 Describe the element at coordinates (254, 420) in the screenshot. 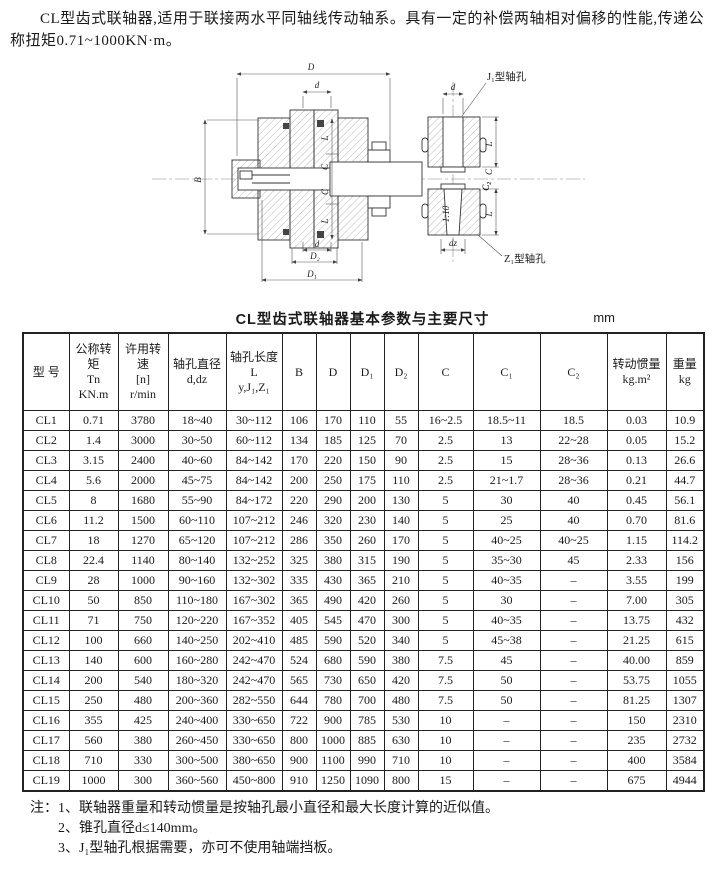

I see `value-cell: 30~112` at that location.